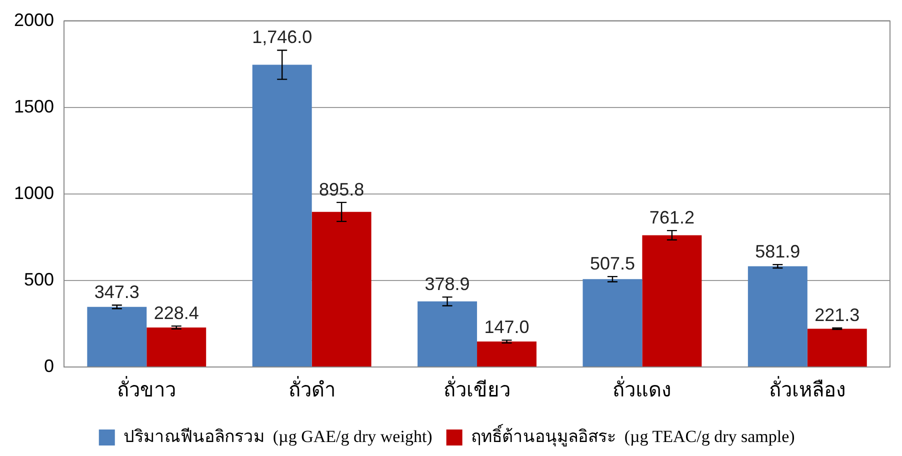 This screenshot has width=902, height=456. I want to click on y-tick-label: 1500, so click(34, 106).